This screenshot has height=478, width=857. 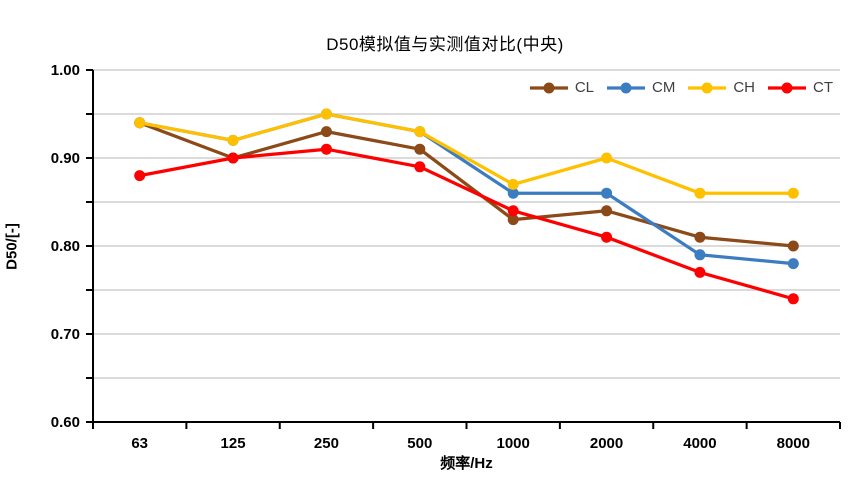 I want to click on legend-label: CH, so click(x=744, y=87).